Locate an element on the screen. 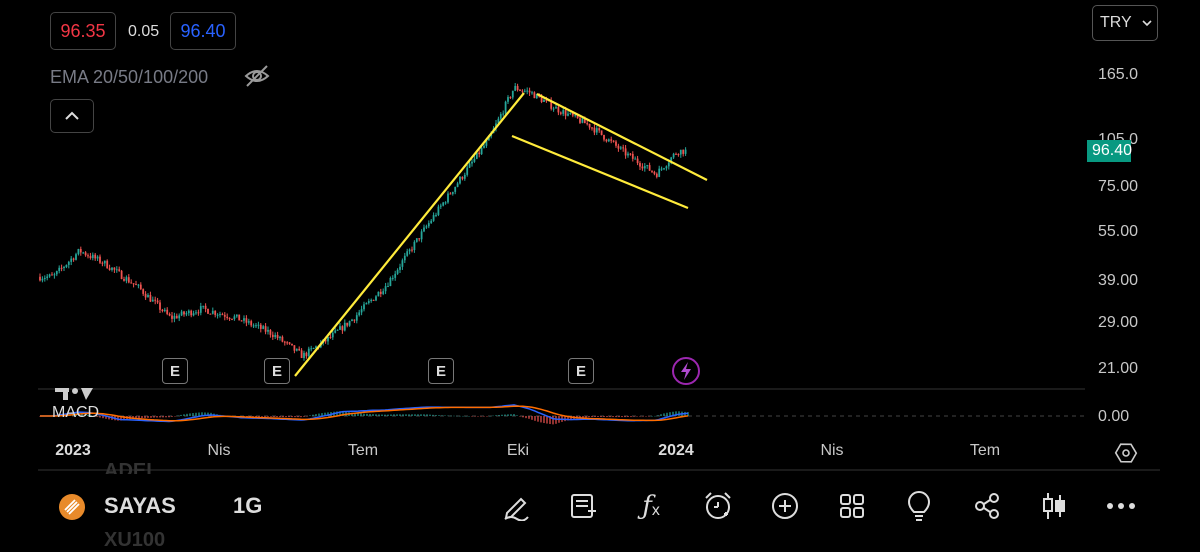  time-label: 2023 is located at coordinates (73, 450).